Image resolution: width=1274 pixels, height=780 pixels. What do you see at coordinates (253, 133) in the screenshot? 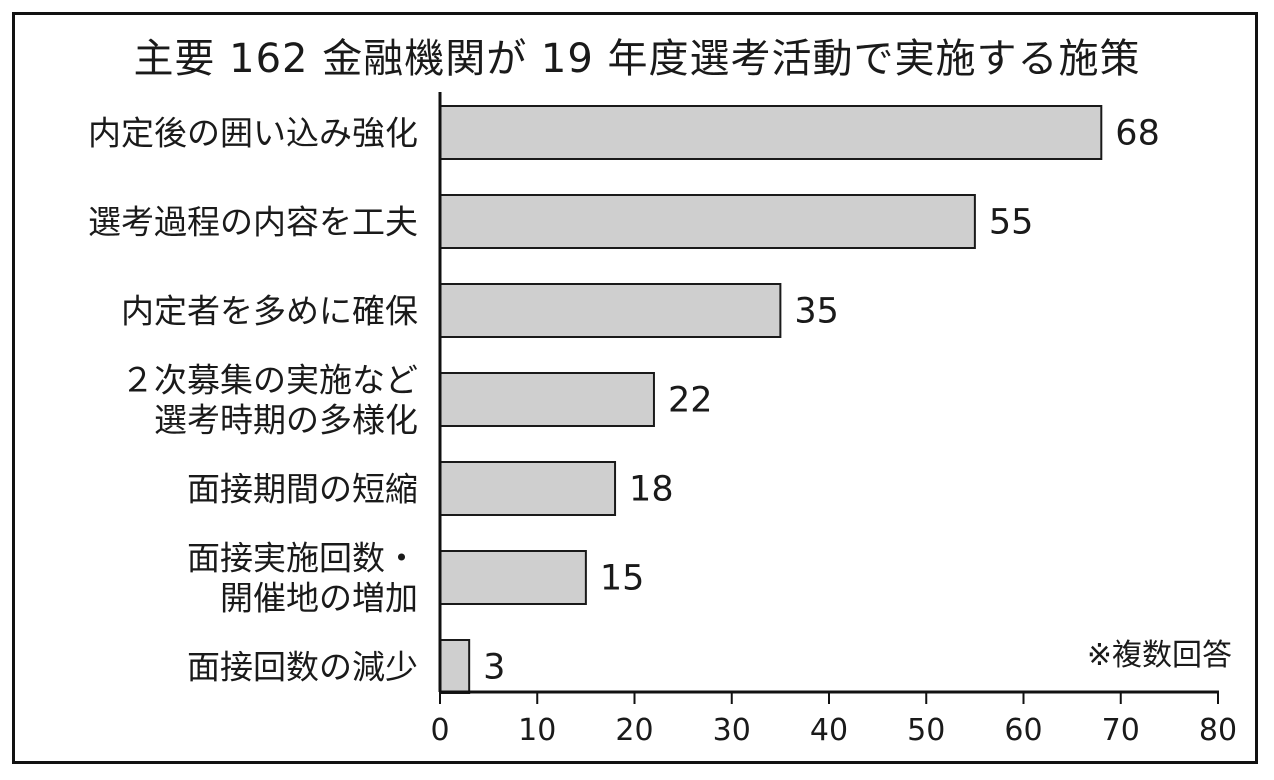
I see `category-label: 内定後の囲い込み強化` at bounding box center [253, 133].